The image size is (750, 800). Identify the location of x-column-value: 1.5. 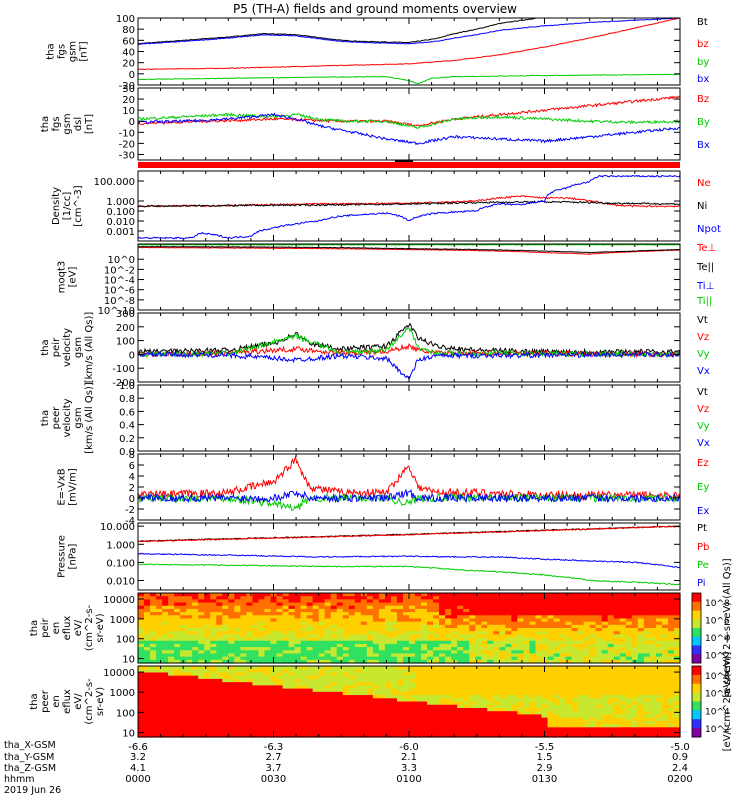
(545, 757).